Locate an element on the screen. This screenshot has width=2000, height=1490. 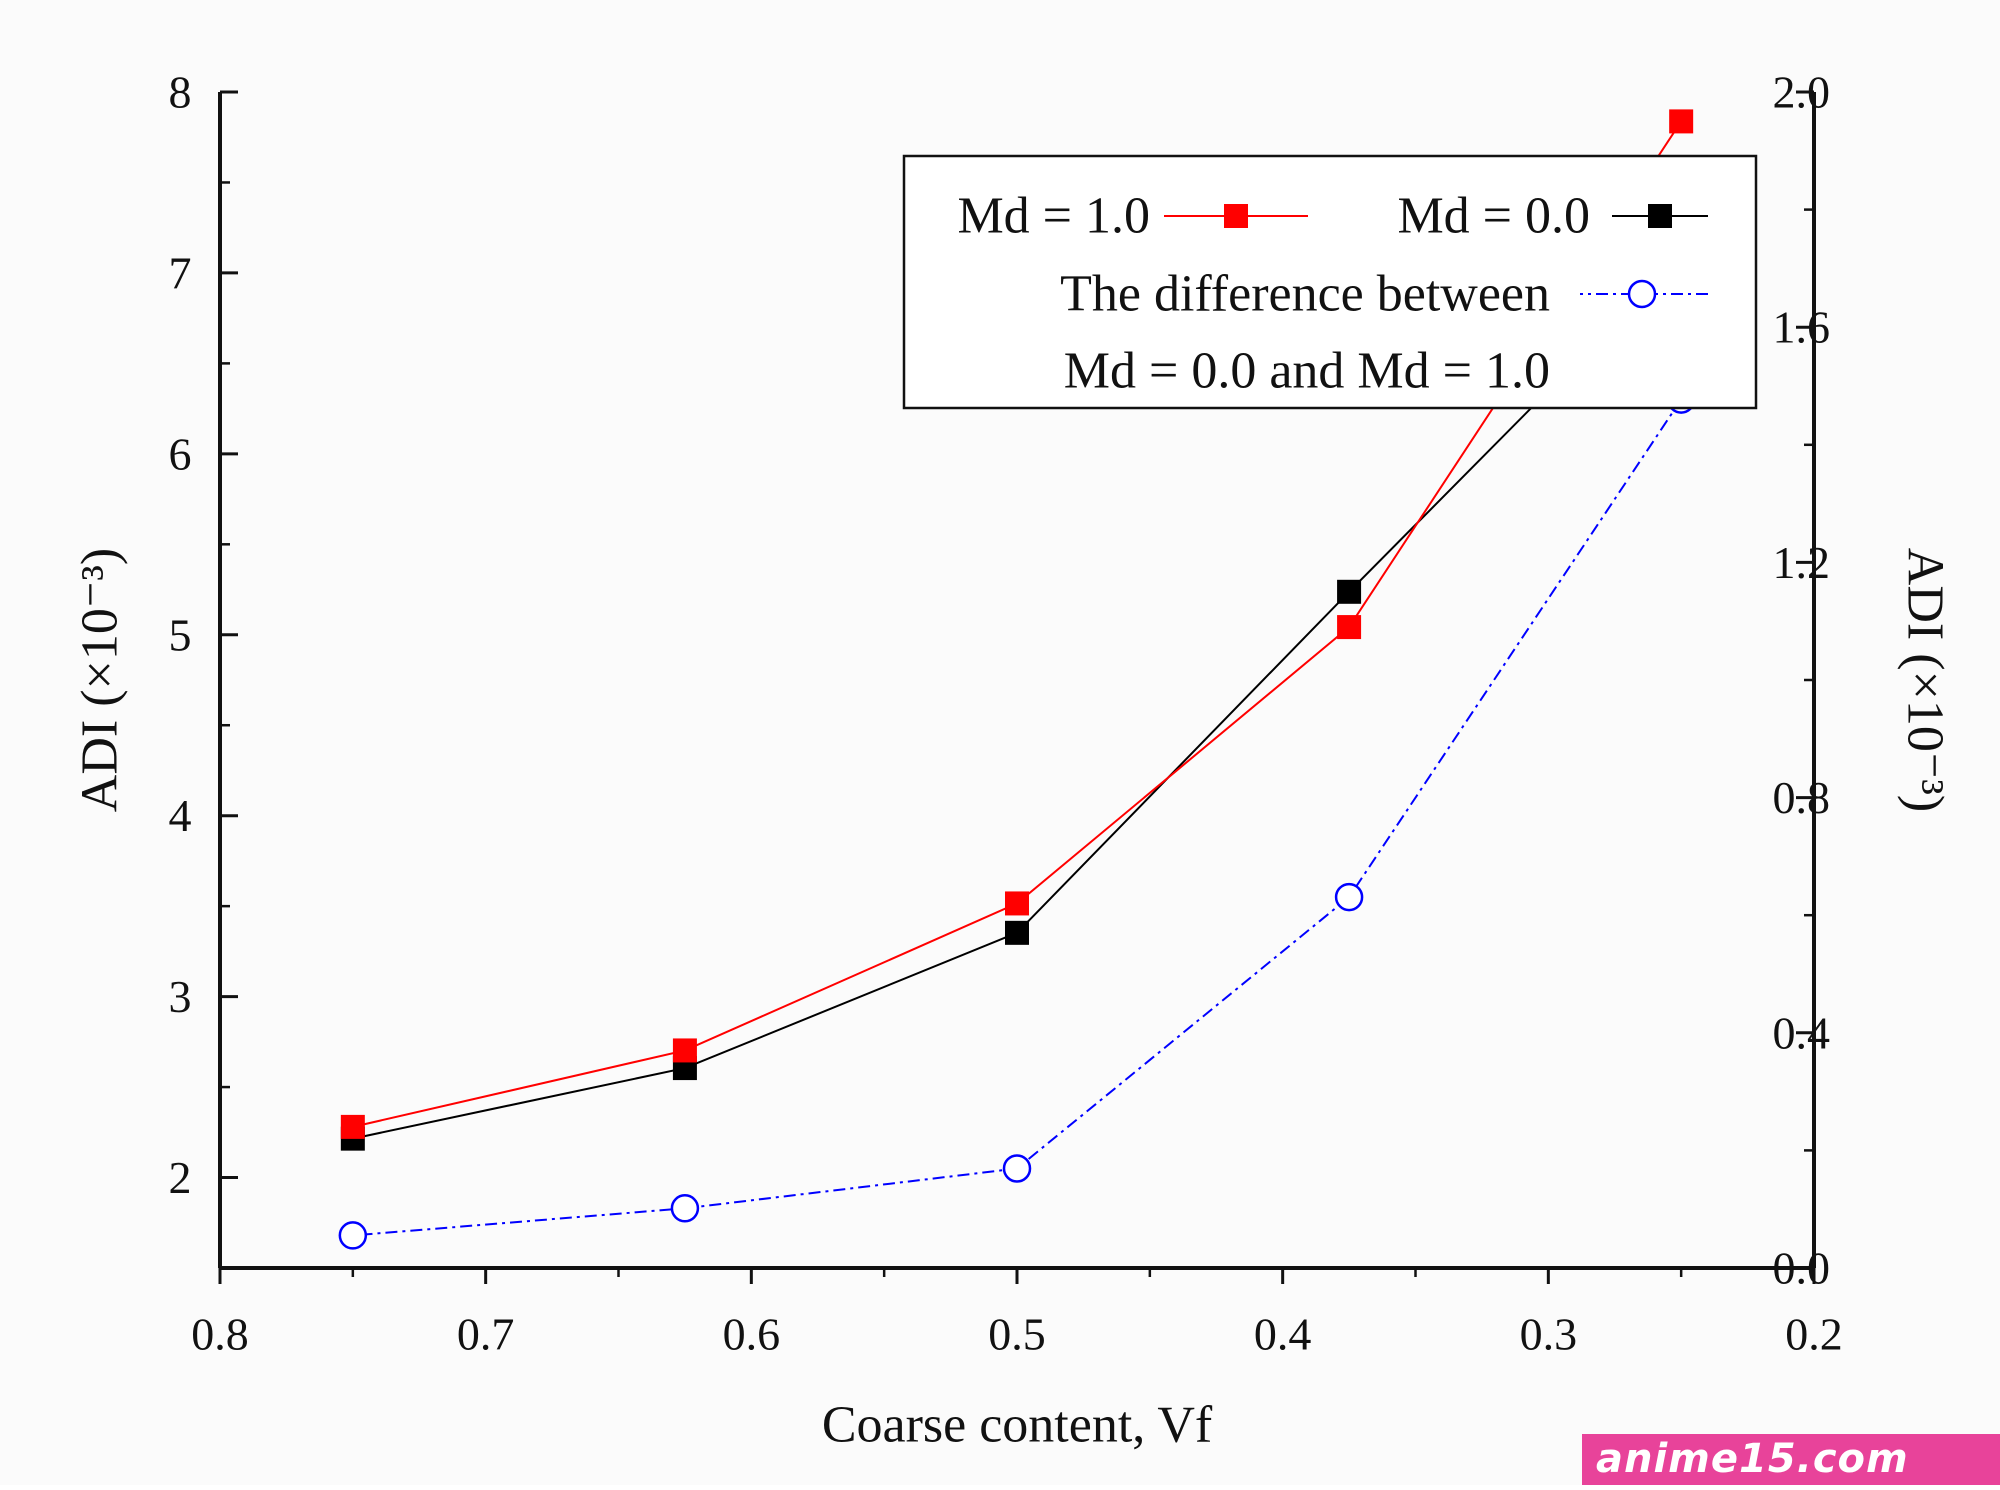
y-right-tick-label-wrap: 6 is located at coordinates (180, 453).